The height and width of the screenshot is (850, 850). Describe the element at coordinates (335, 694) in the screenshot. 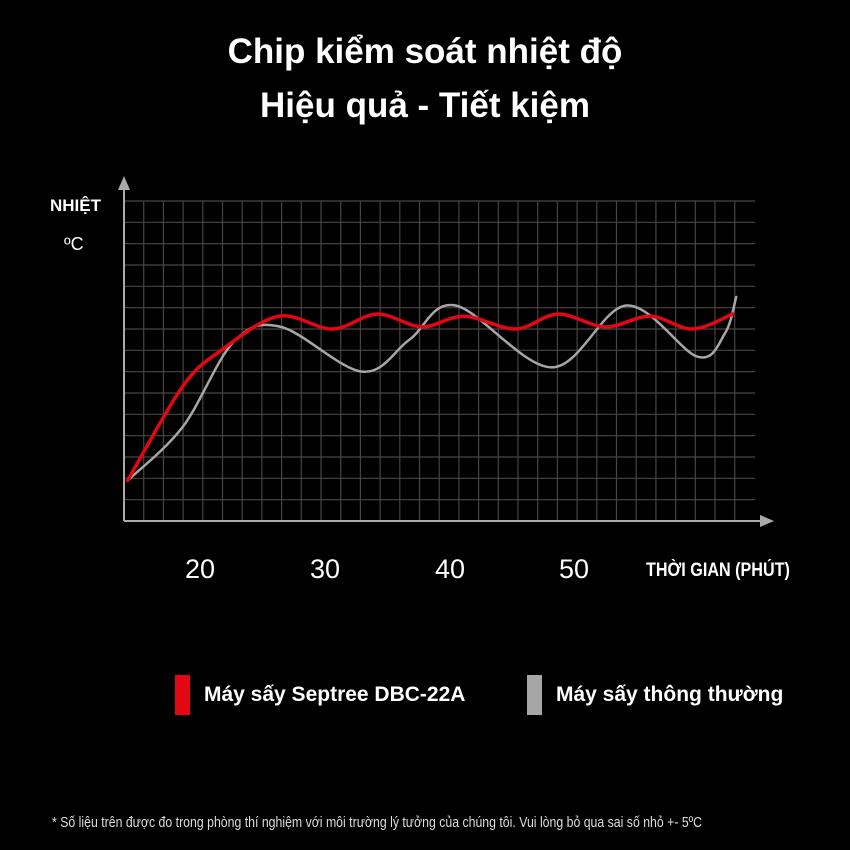

I see `legend-label: Máy sấy Septree DBC-22A` at that location.